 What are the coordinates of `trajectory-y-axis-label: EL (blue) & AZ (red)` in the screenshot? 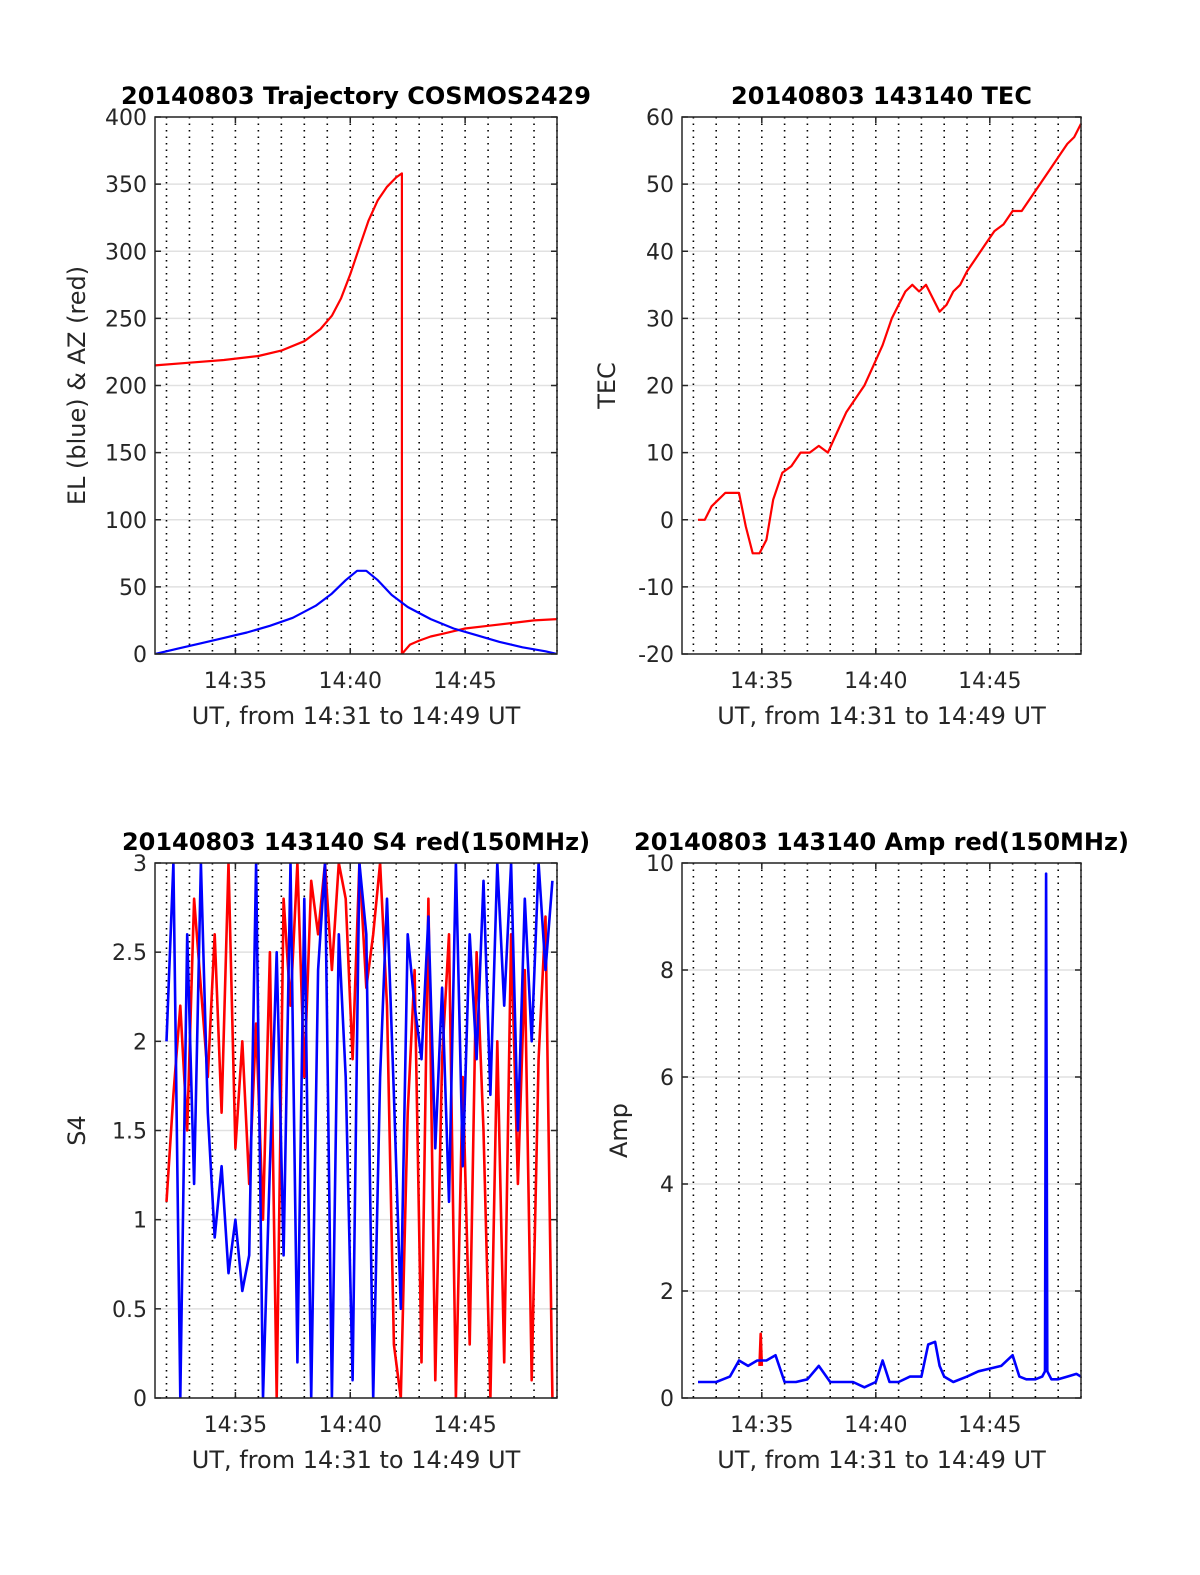 It's located at (77, 385).